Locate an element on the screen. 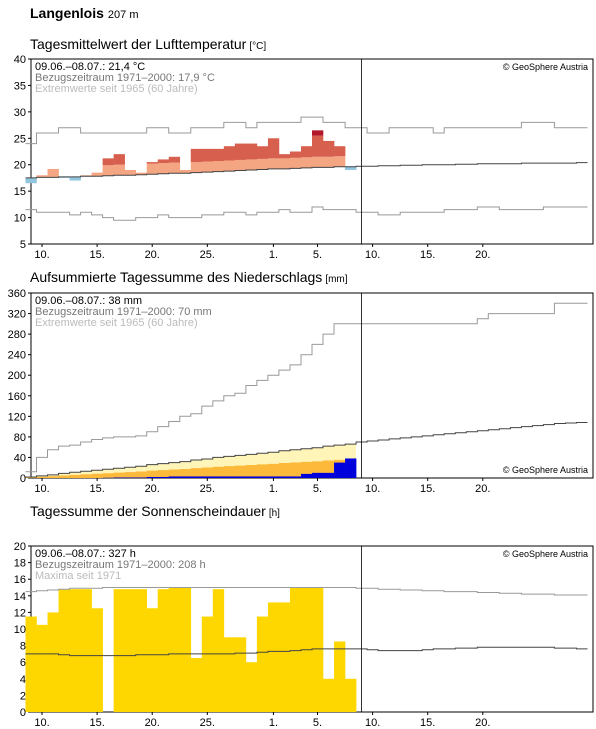 Image resolution: width=596 pixels, height=729 pixels. sunshine-chart-title: Tagessumme der Sonnenscheindauer [h] is located at coordinates (155, 511).